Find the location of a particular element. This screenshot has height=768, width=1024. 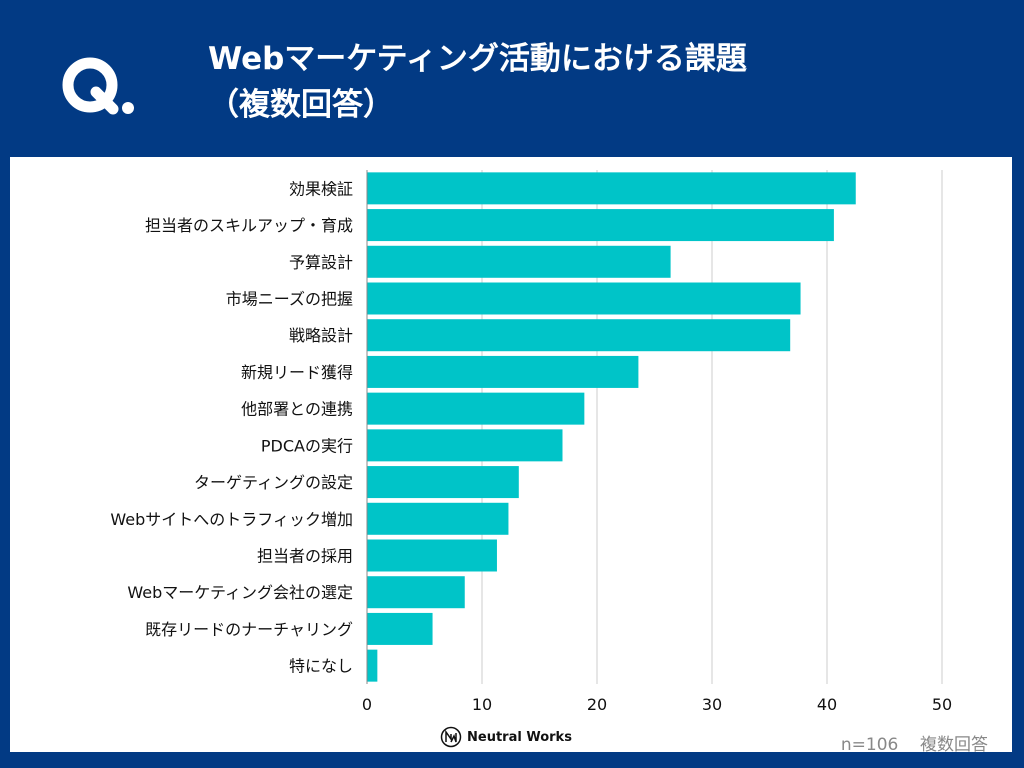

category-label: 担当者のスキルアップ・育成 is located at coordinates (249, 225).